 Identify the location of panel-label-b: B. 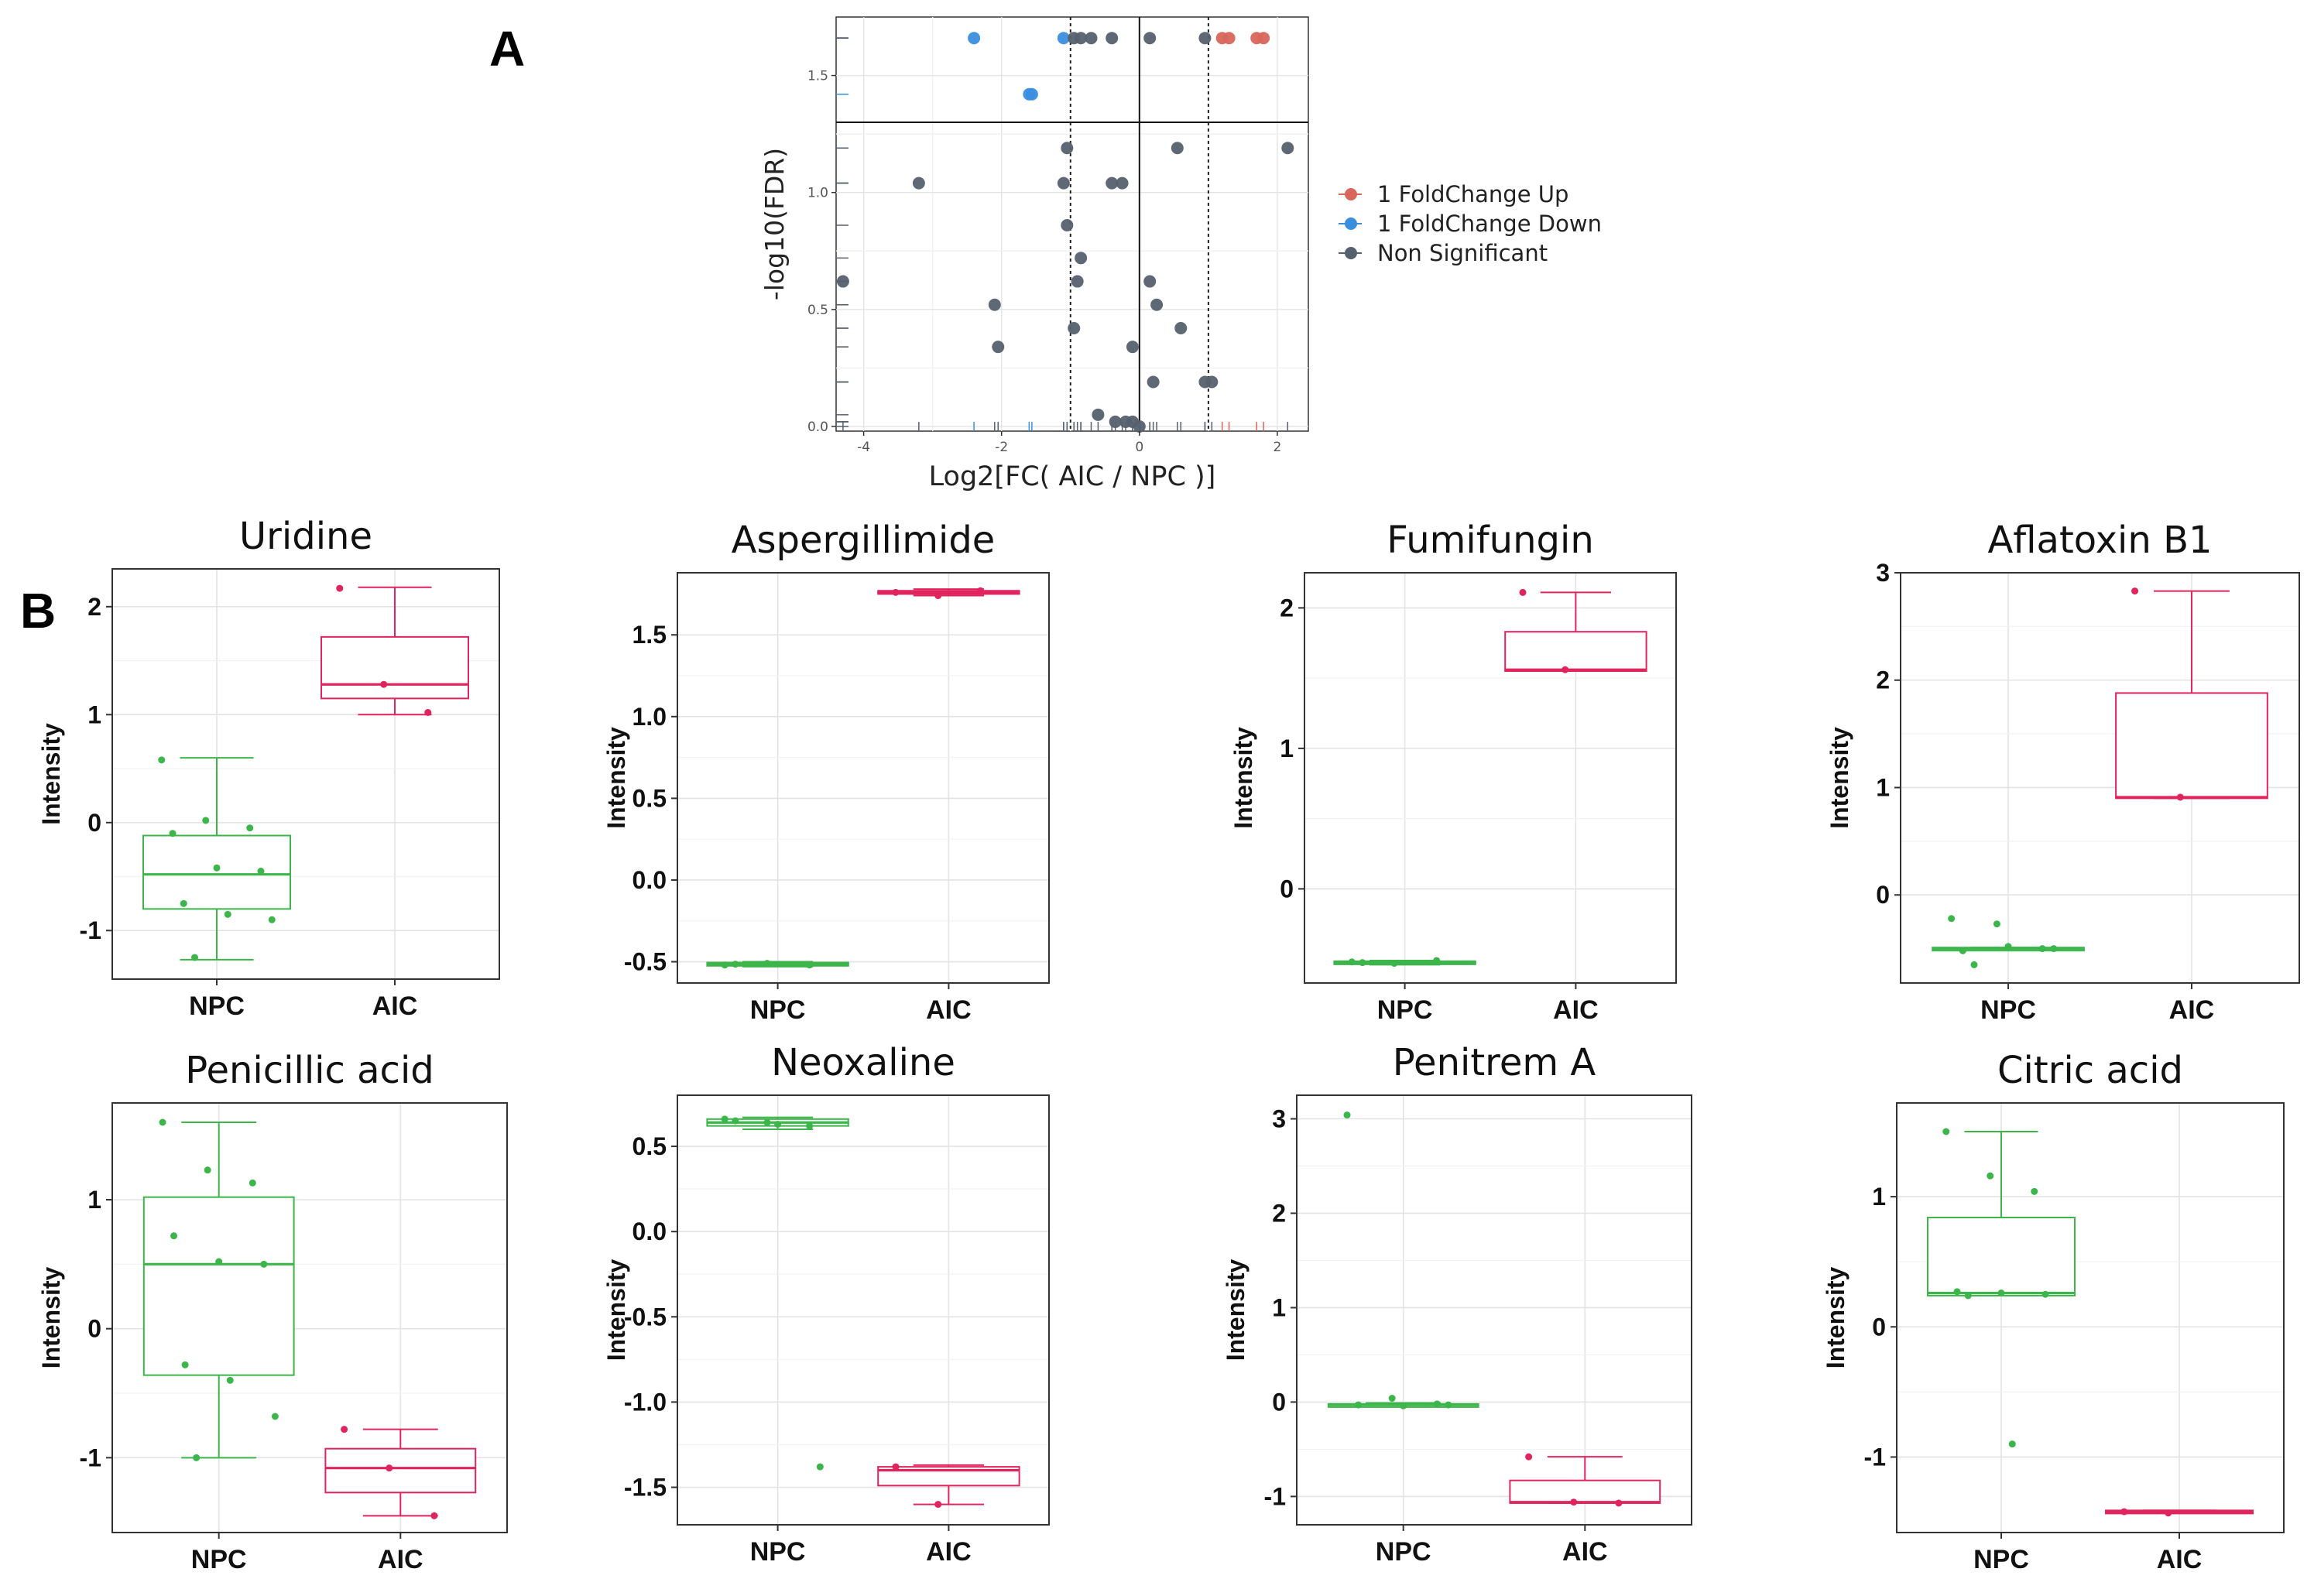
(38, 611).